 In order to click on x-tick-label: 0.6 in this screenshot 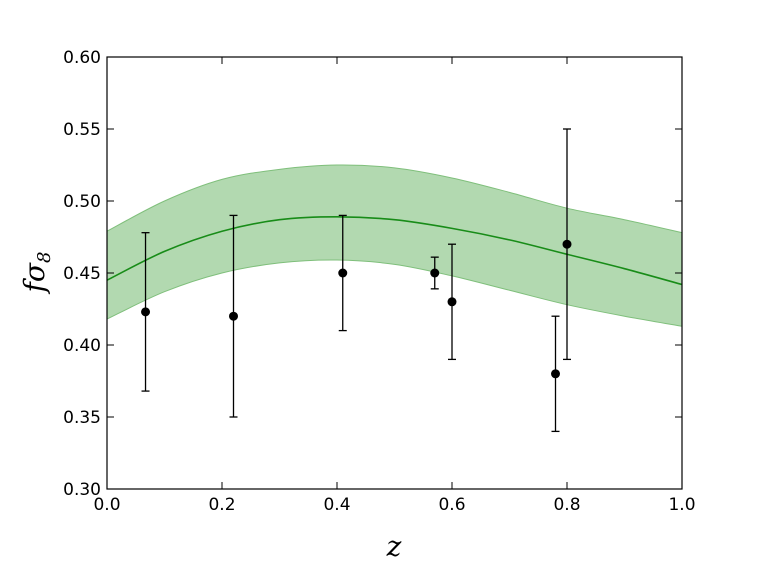, I will do `click(451, 505)`.